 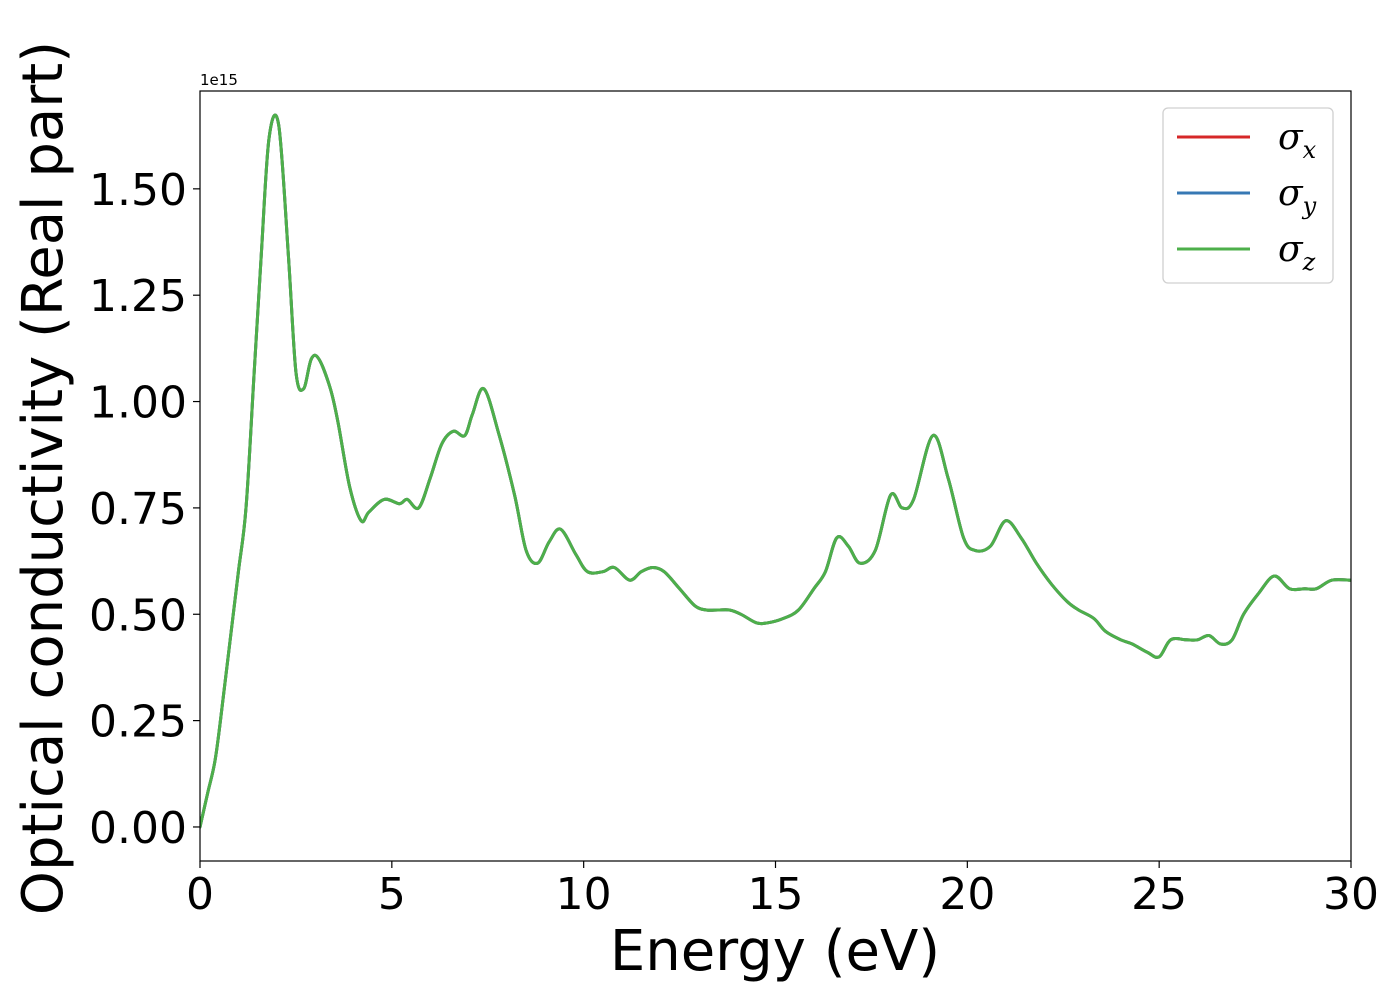 What do you see at coordinates (1351, 894) in the screenshot?
I see `x-tick-label: 30` at bounding box center [1351, 894].